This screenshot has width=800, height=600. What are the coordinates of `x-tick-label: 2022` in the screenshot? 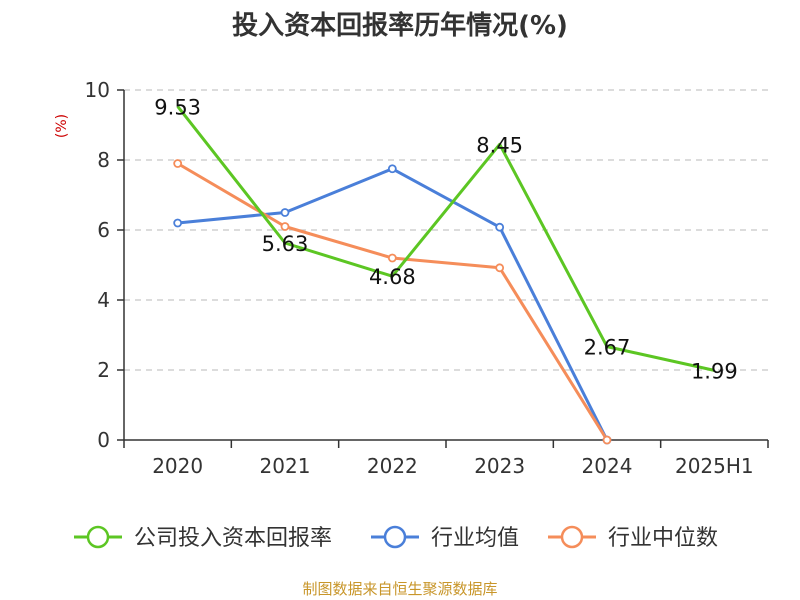 It's located at (392, 466).